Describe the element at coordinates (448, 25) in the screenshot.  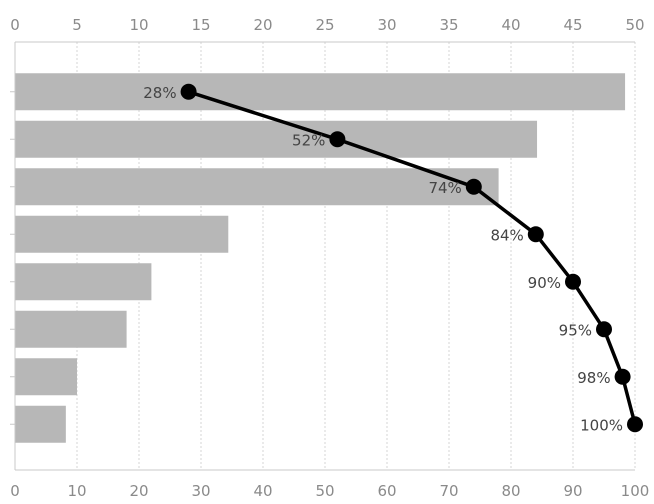
I see `top-tick-label: 35` at that location.